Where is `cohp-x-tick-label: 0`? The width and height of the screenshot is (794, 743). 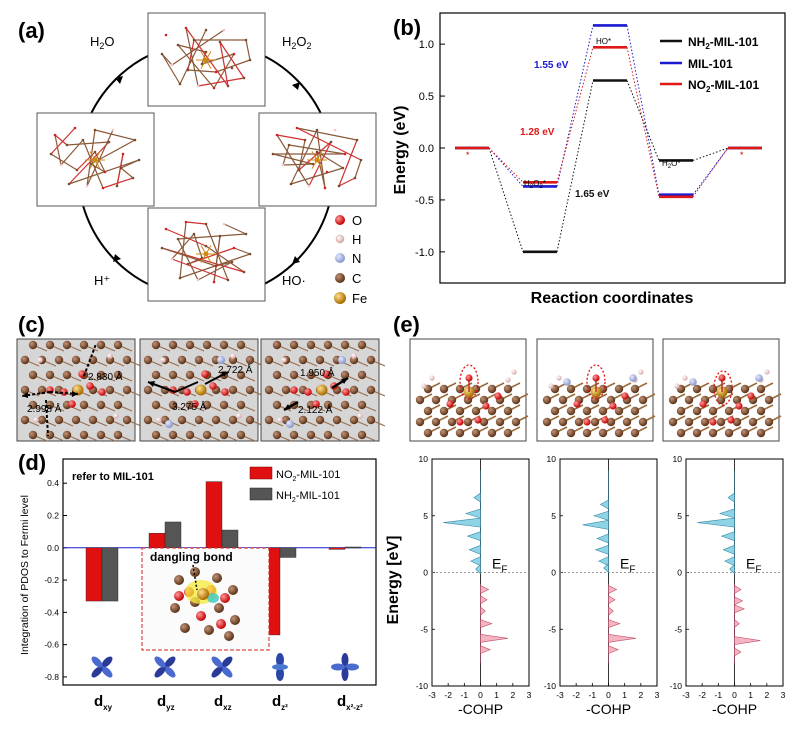
cohp-x-tick-label: 0 is located at coordinates (608, 695).